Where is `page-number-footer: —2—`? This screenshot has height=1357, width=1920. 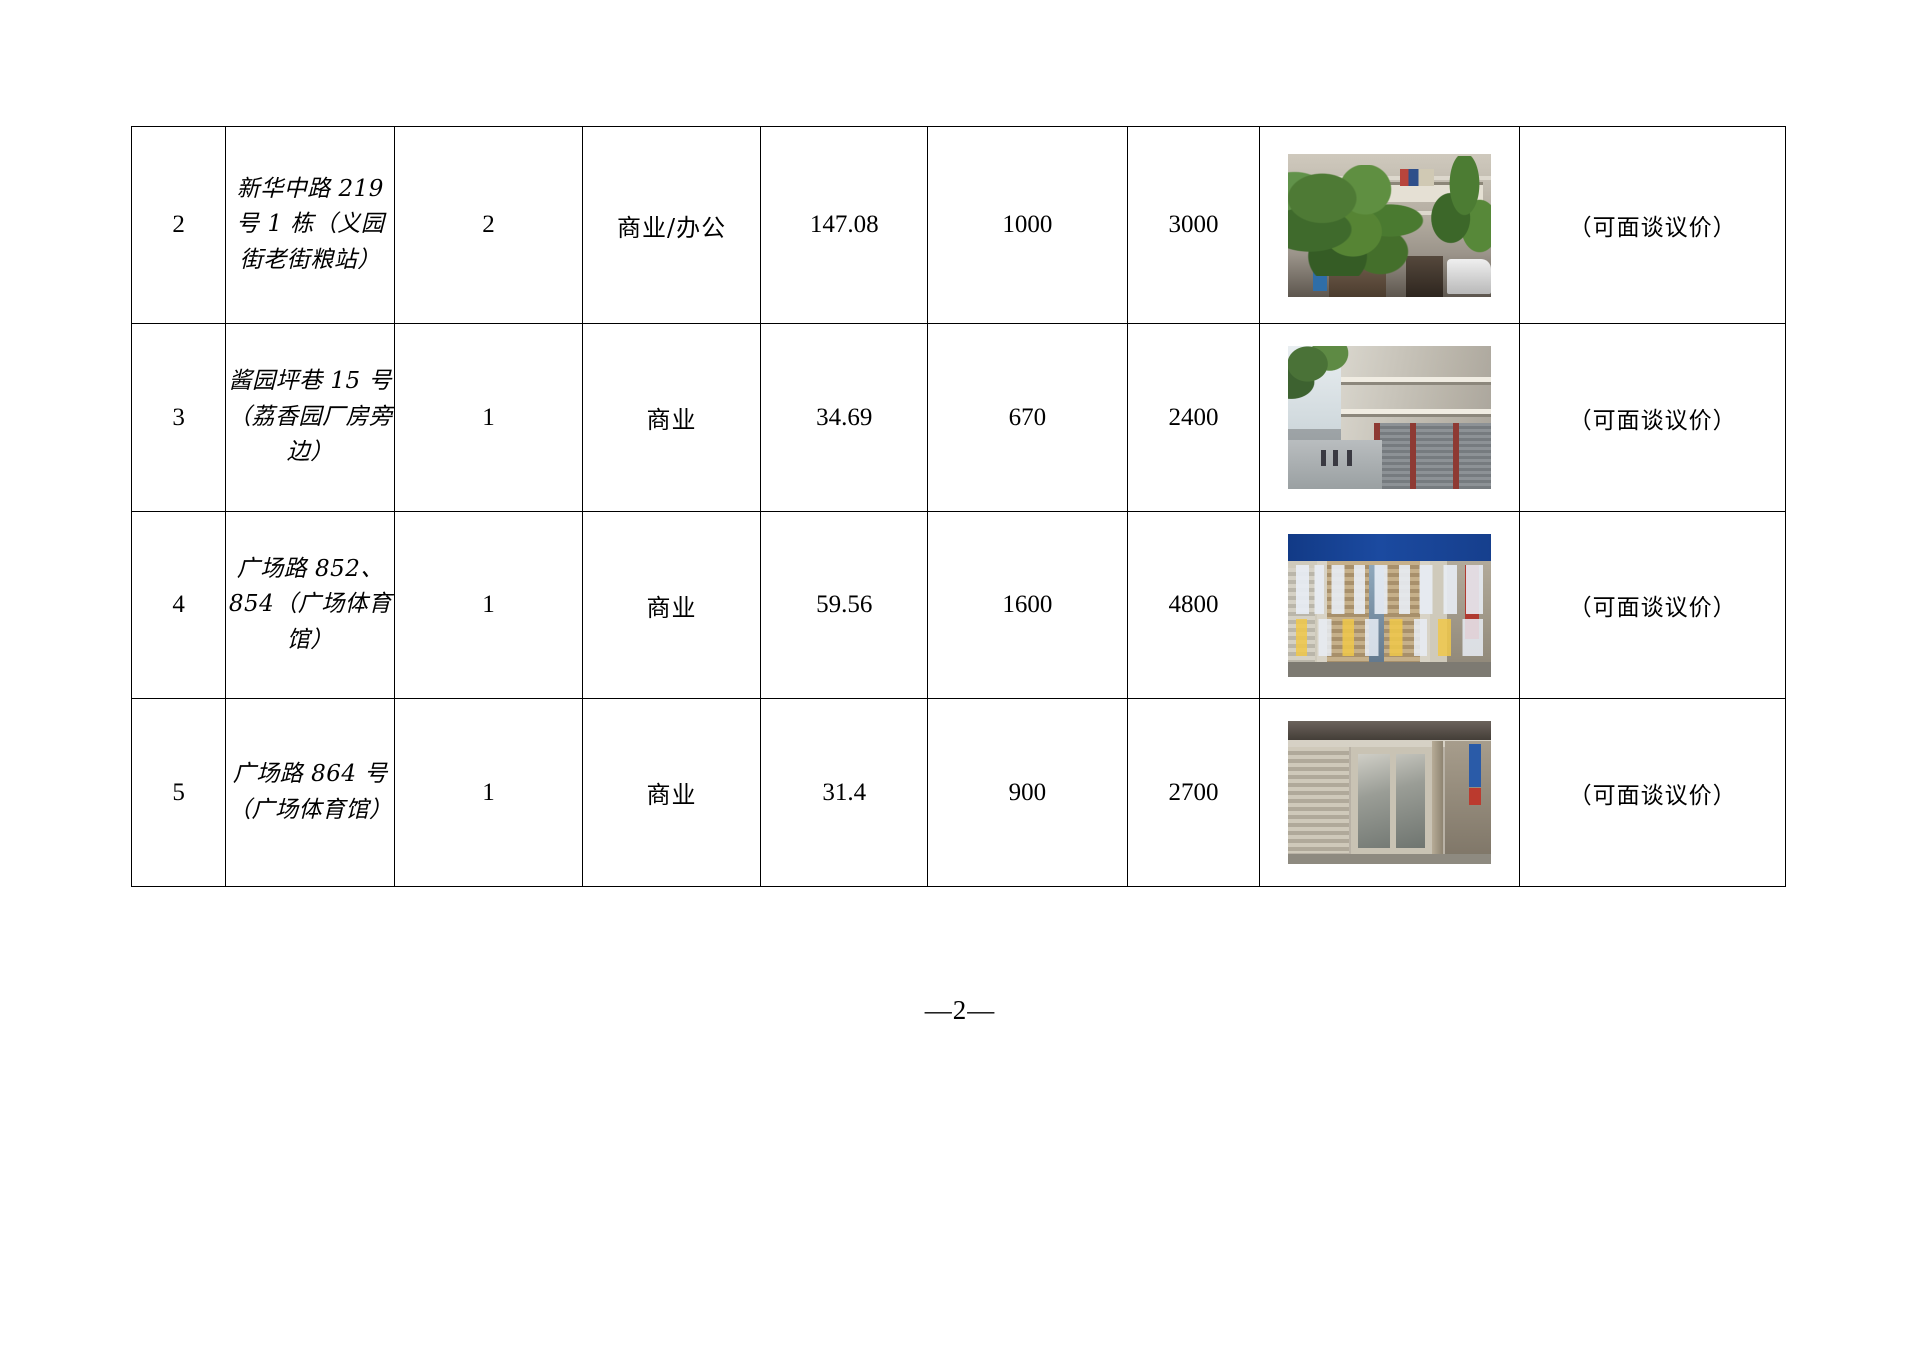 page-number-footer: —2— is located at coordinates (960, 1010).